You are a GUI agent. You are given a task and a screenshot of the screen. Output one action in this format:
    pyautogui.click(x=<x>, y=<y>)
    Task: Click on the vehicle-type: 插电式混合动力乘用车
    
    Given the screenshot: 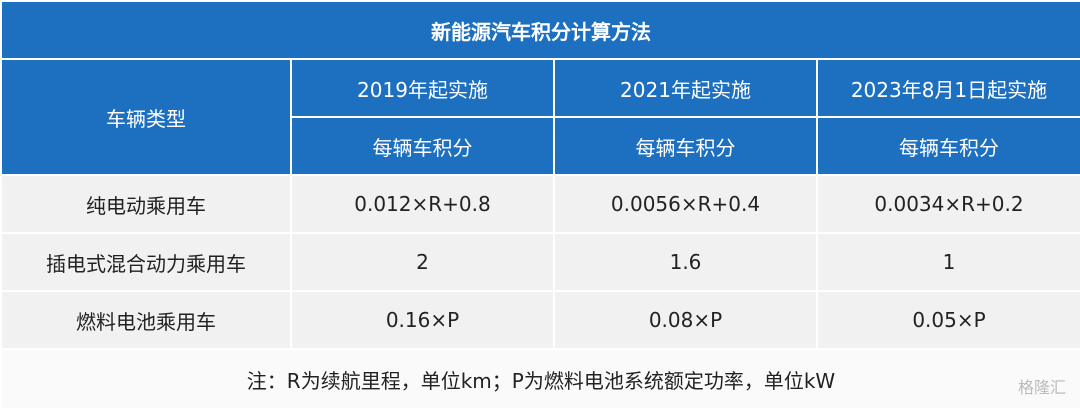 What is the action you would take?
    pyautogui.click(x=146, y=262)
    